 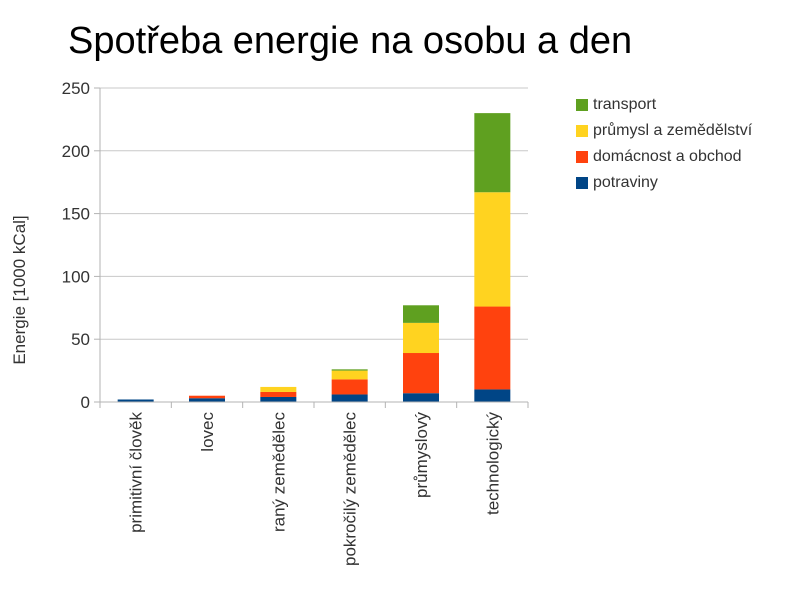 I want to click on x-tick-label: průmyslový, so click(x=421, y=455).